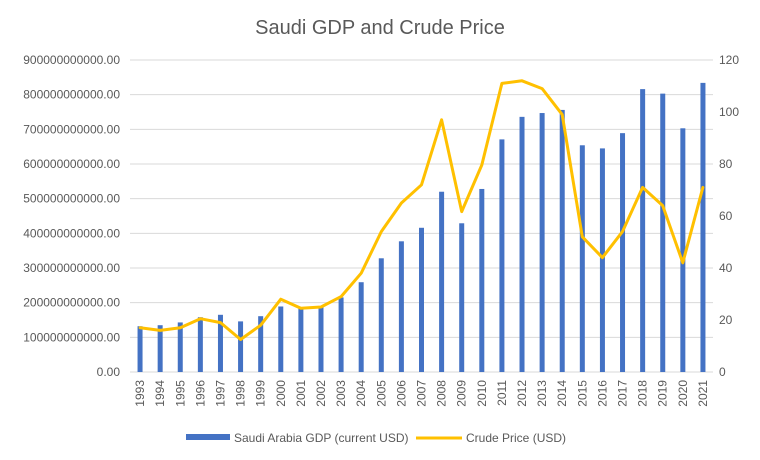 This screenshot has width=760, height=460. I want to click on x-tick-label: 2009, so click(462, 393).